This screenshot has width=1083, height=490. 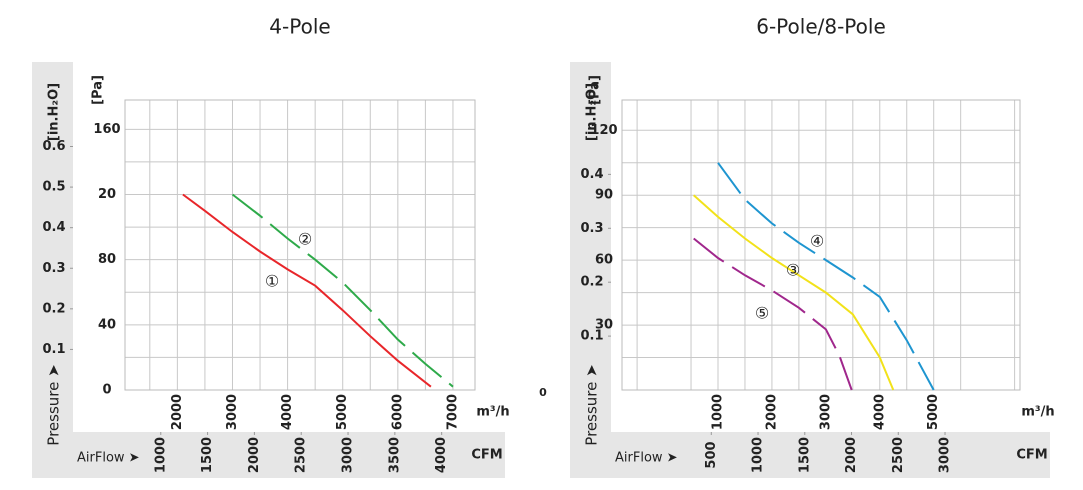 I want to click on x-tick-label: 1000, so click(x=717, y=412).